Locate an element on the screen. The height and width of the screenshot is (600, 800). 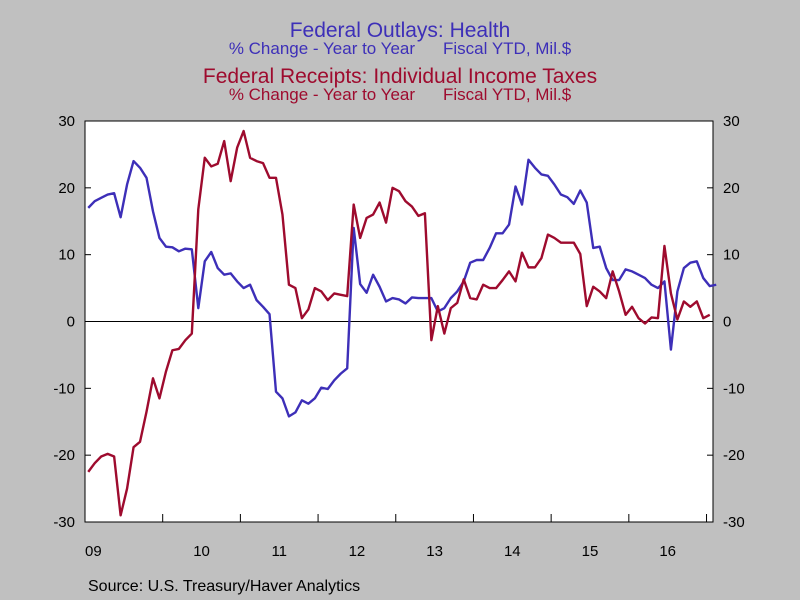
subtitle-receipts-measure: % Change - Year to Year is located at coordinates (322, 94).